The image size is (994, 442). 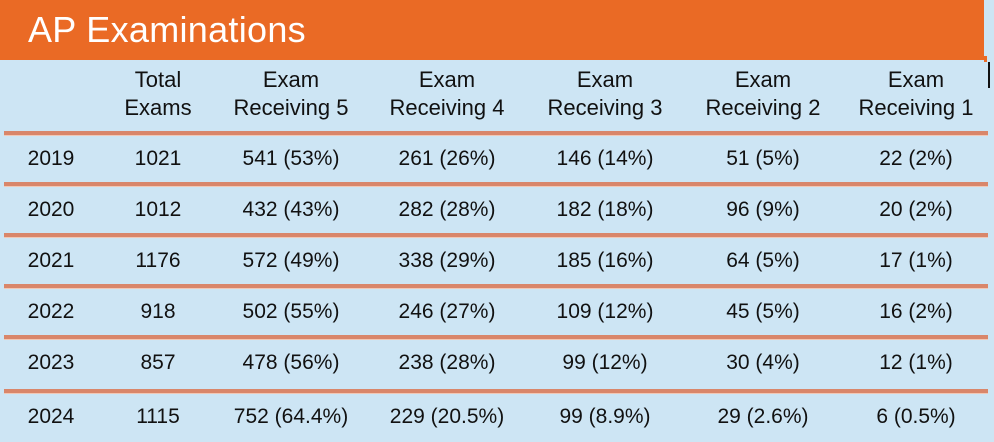 I want to click on header-line: Exams, so click(x=158, y=107).